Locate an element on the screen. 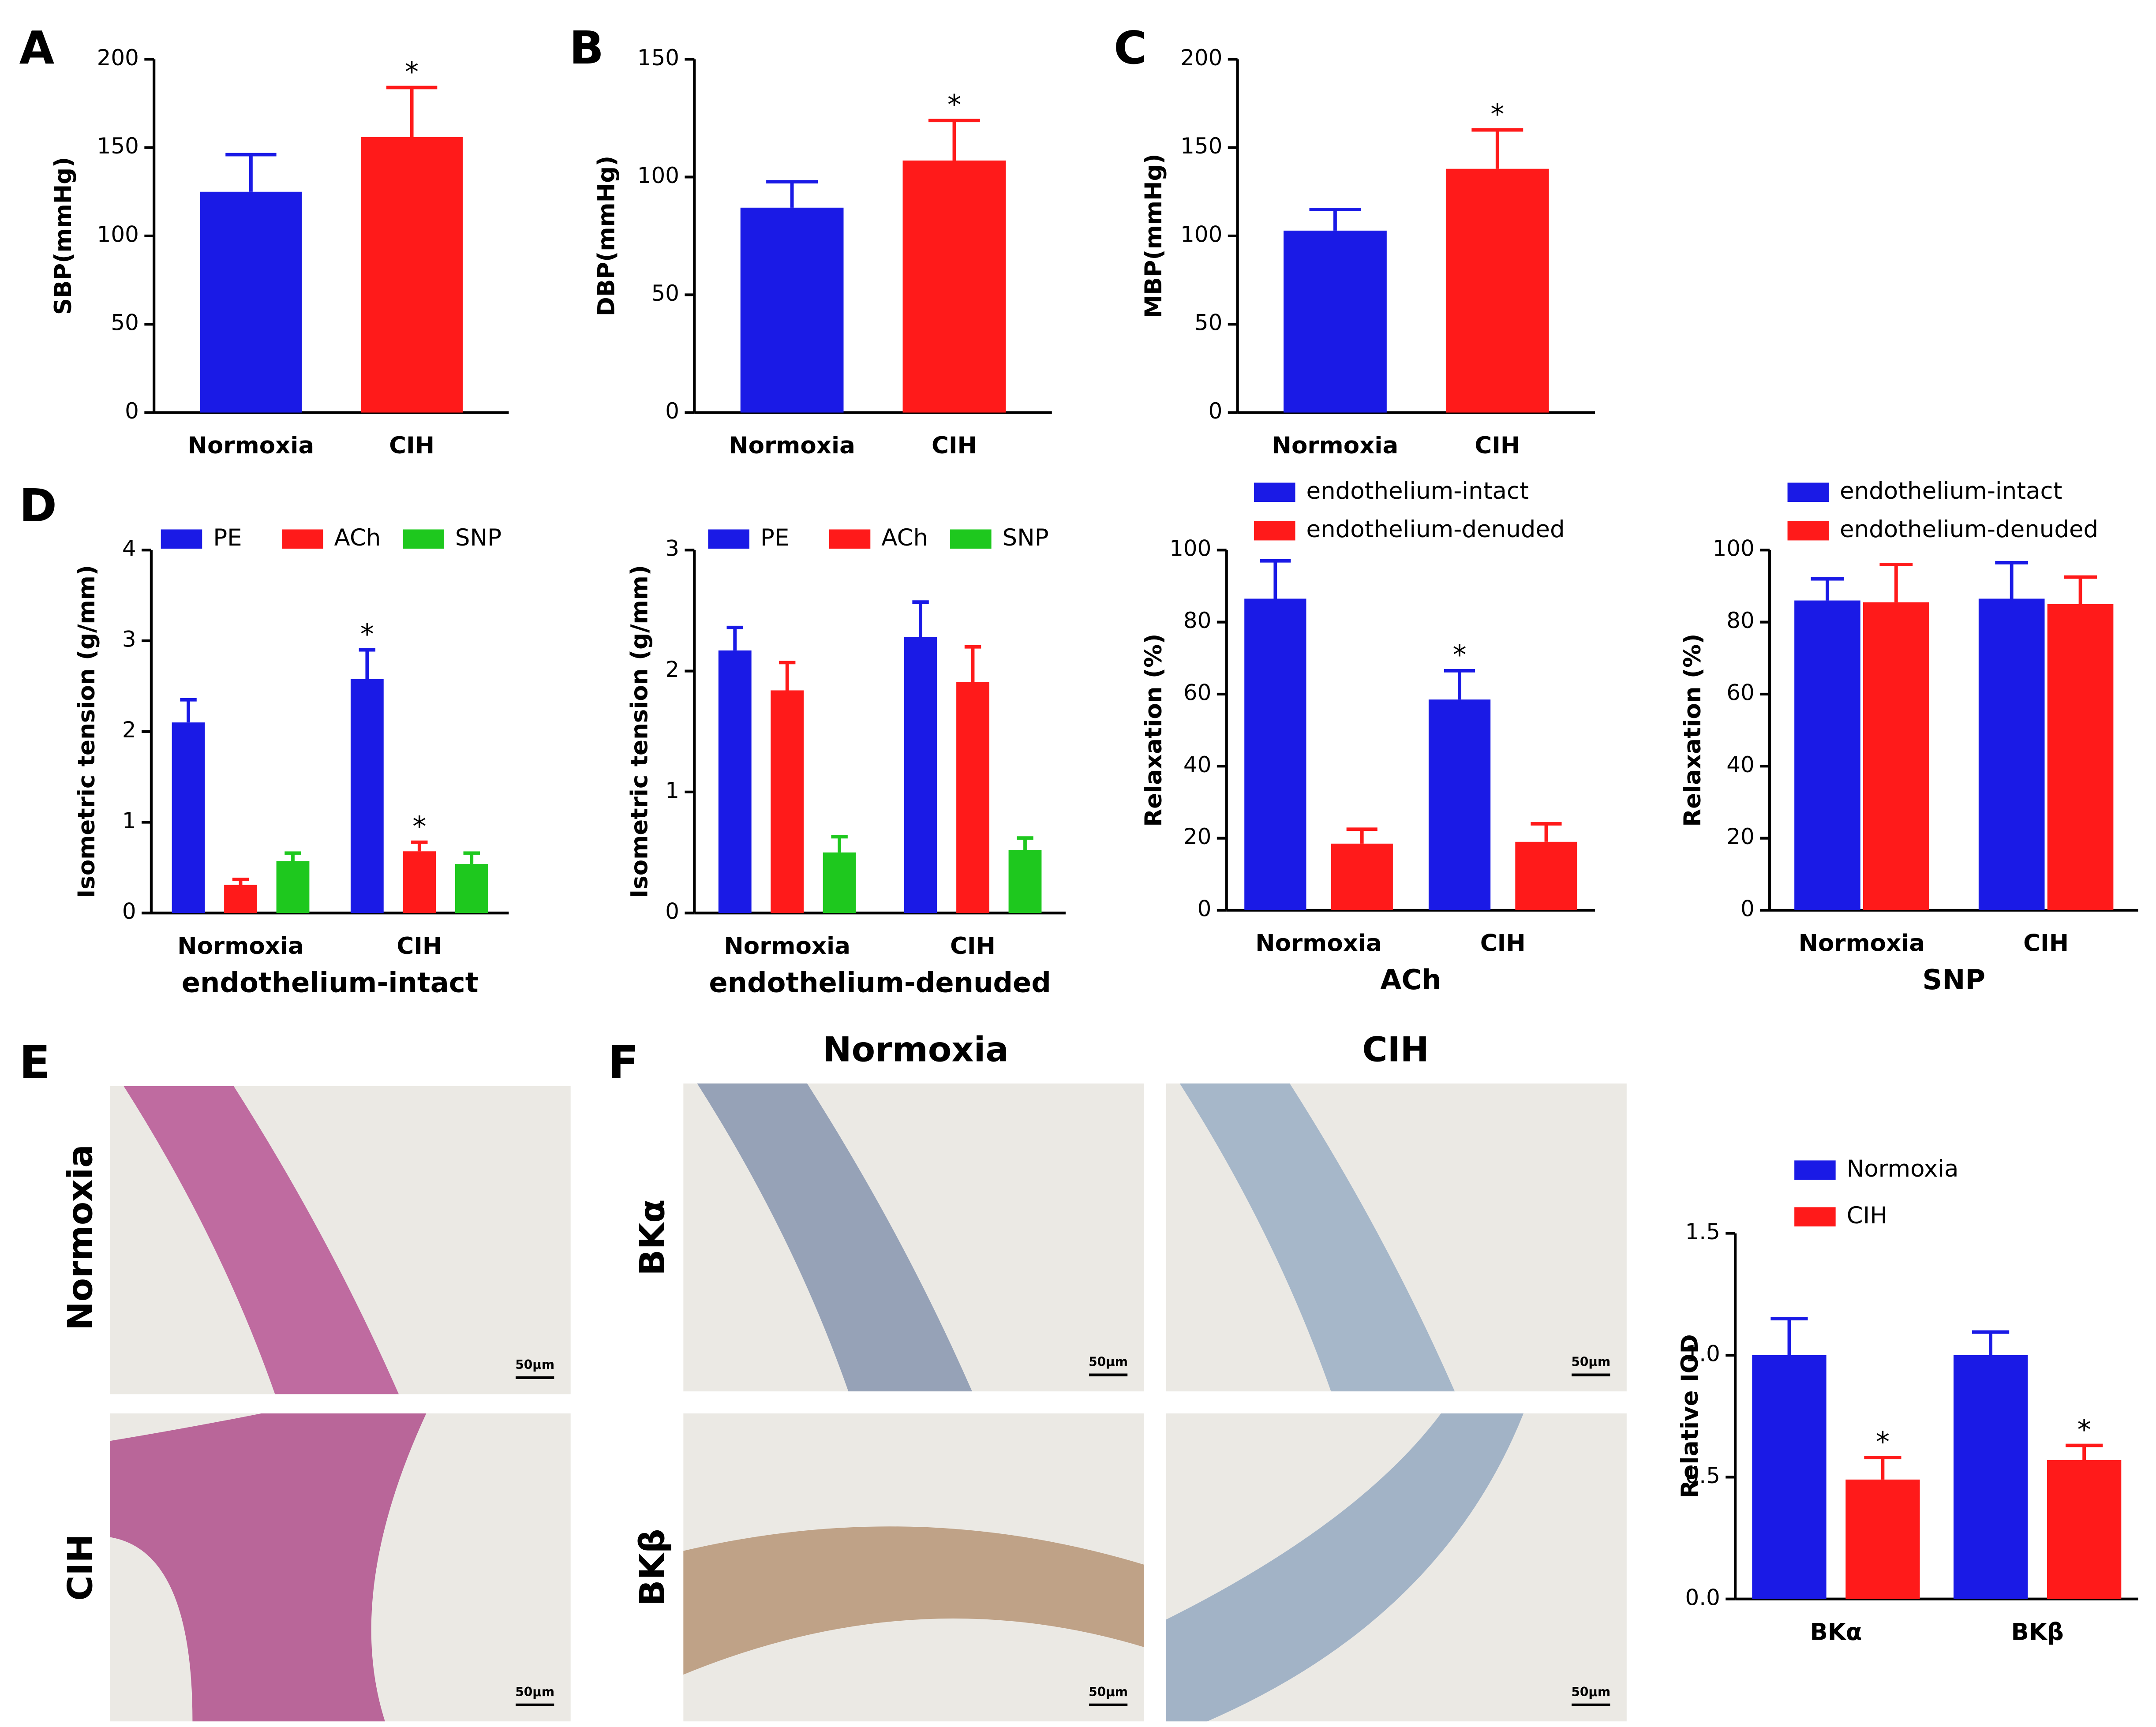  y-tick-label: 1.5 is located at coordinates (1702, 1232).